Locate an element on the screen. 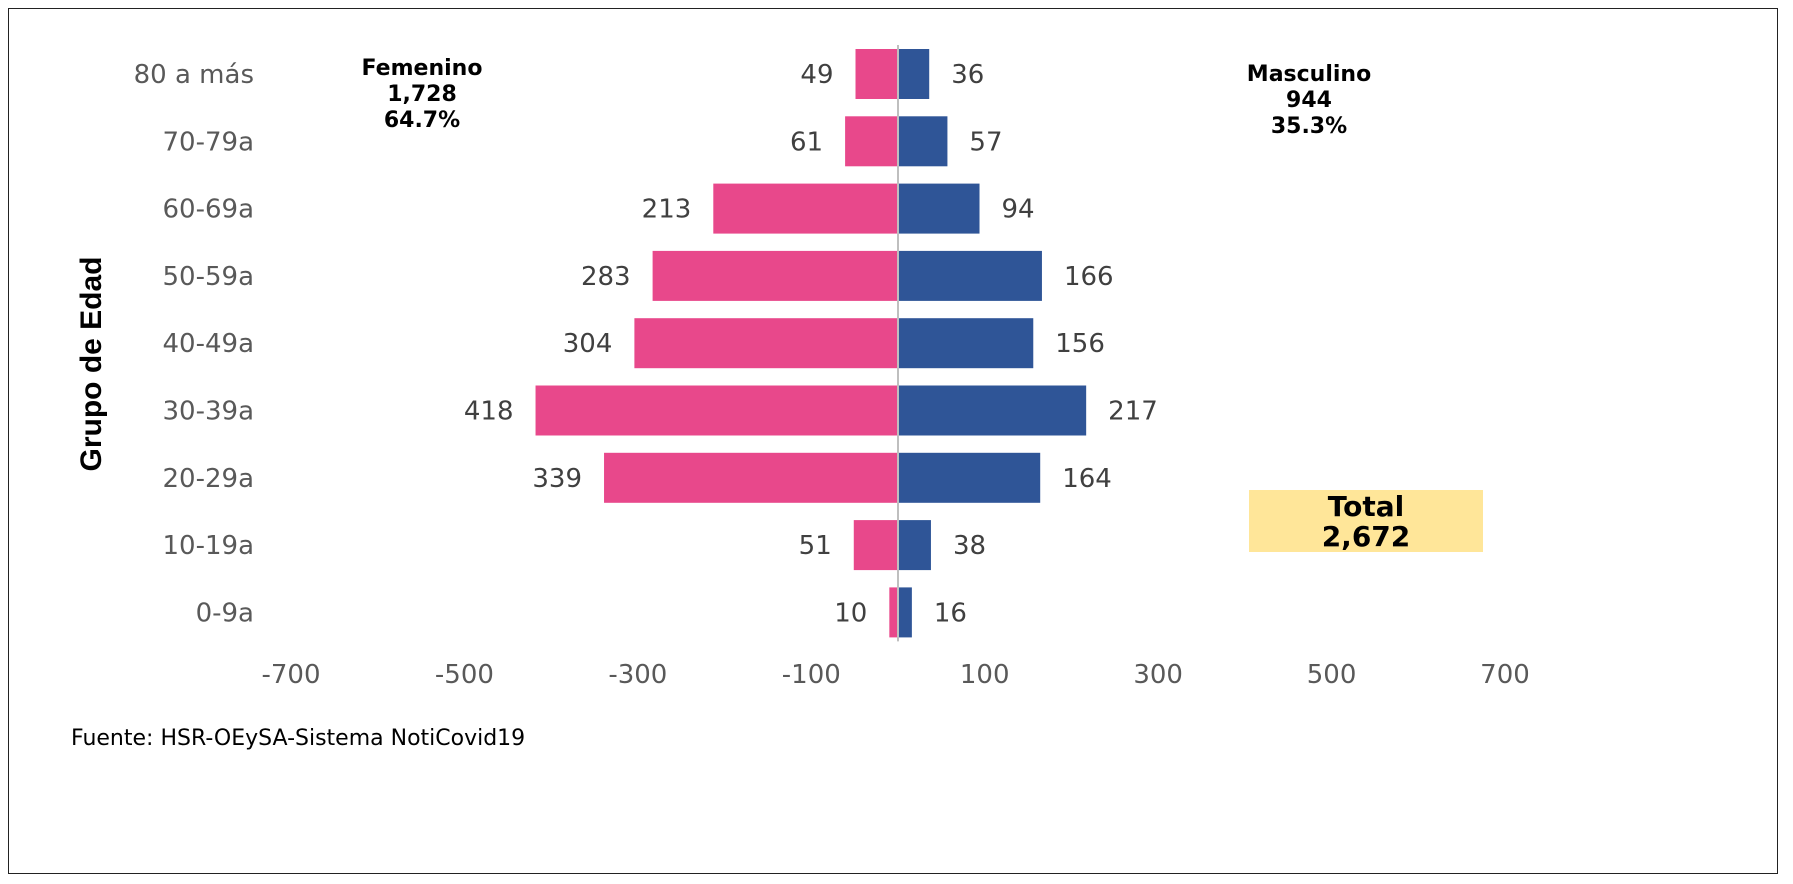 Image resolution: width=1793 pixels, height=884 pixels. y-tick-label: 50-59a is located at coordinates (208, 277).